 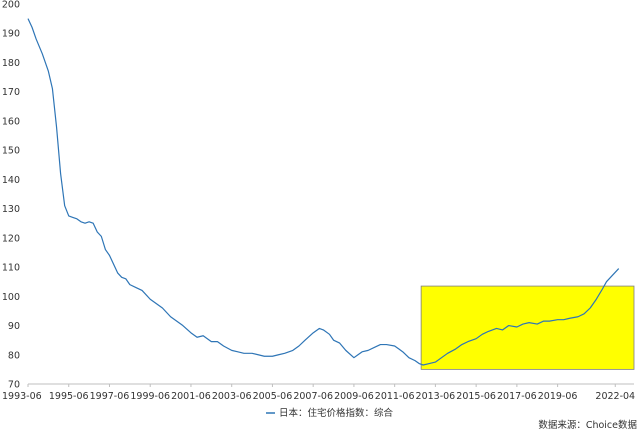 I want to click on y-tick-label: 170, so click(x=11, y=92).